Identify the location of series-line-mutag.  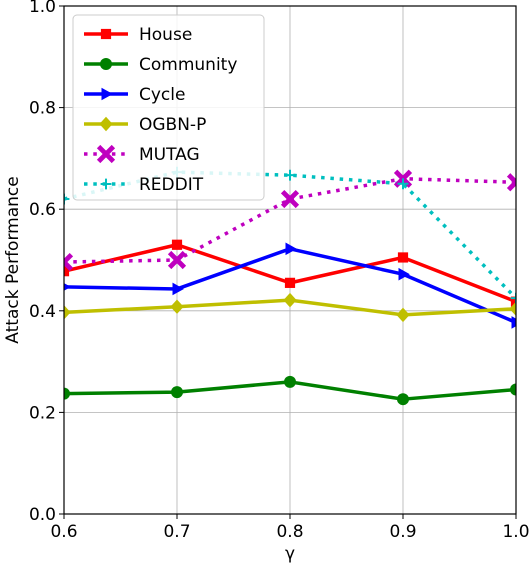
(290, 220).